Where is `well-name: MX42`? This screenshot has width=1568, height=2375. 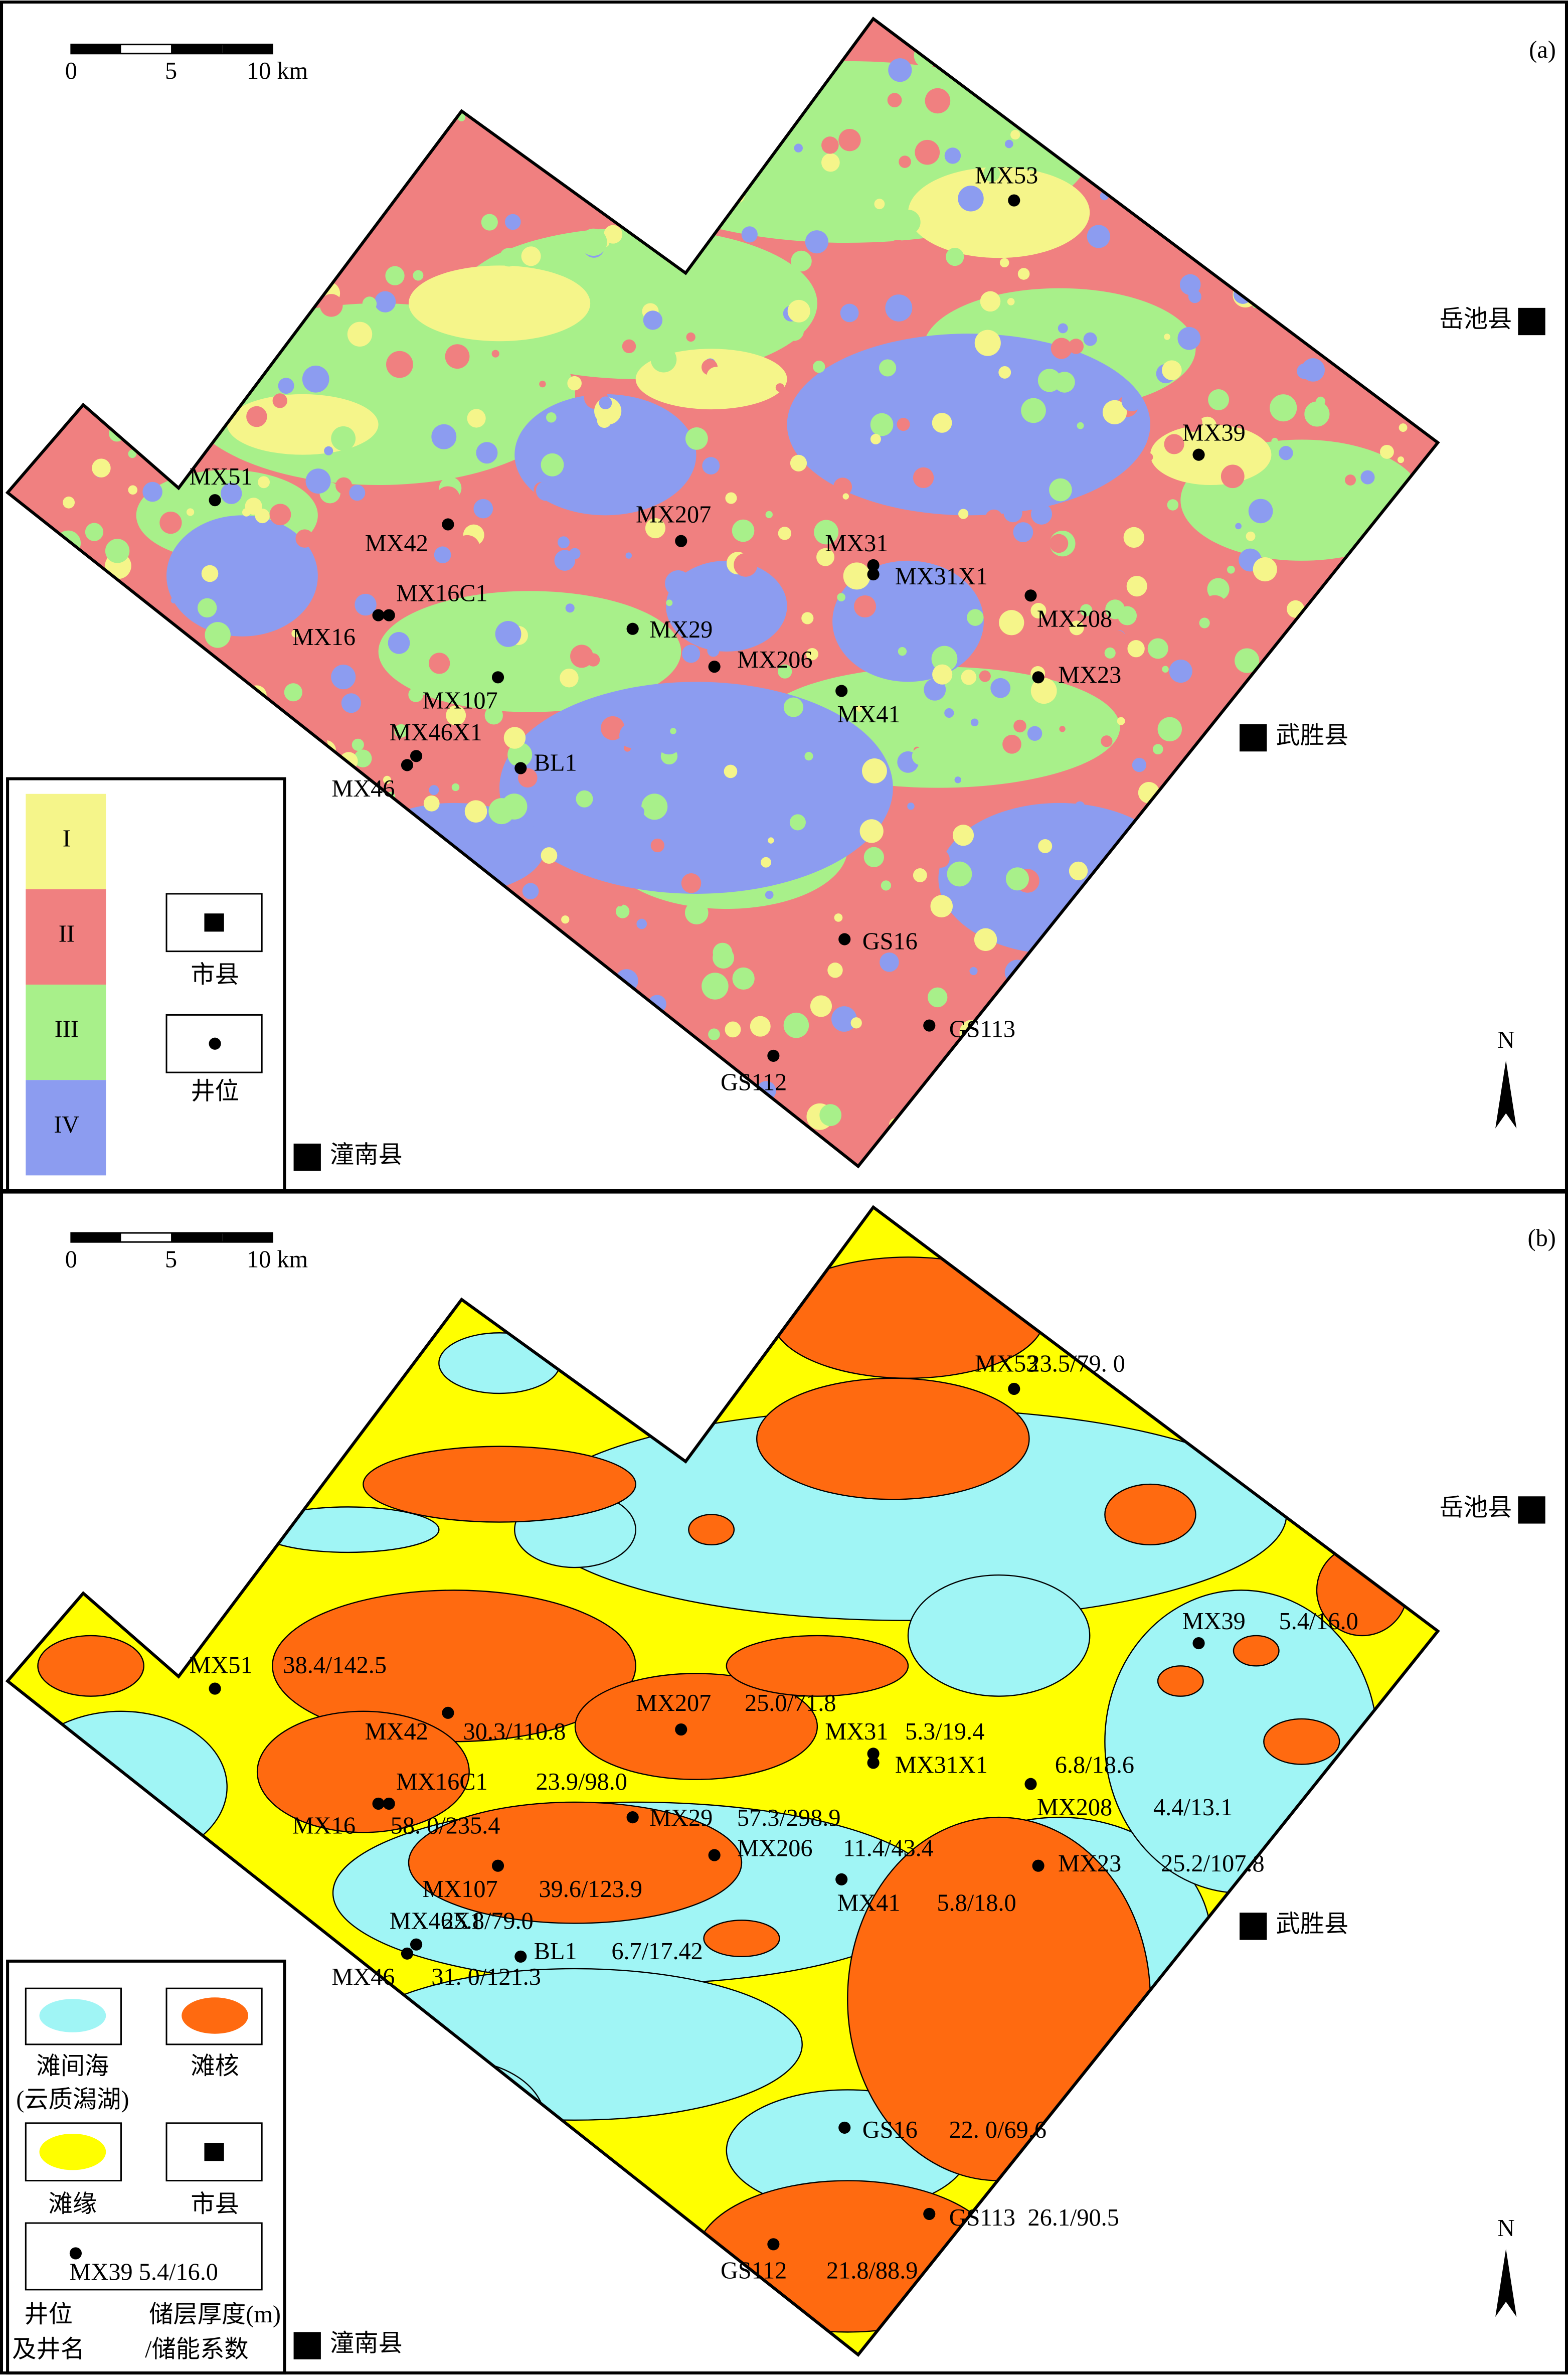
well-name: MX42 is located at coordinates (396, 543).